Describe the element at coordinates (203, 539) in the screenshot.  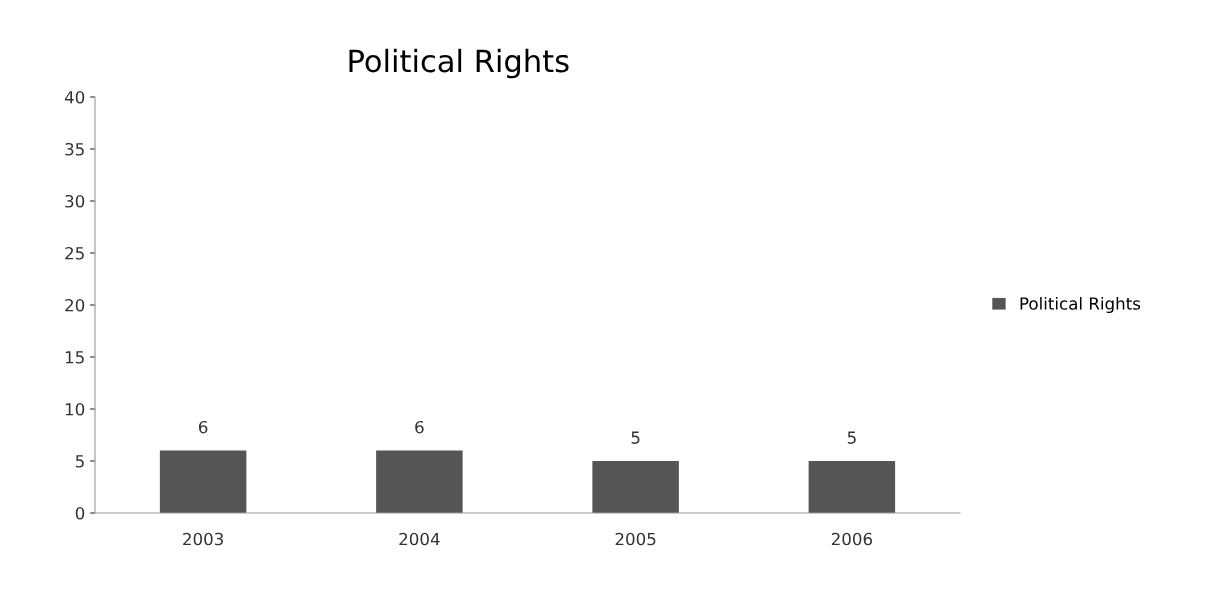
I see `x-tick-label: 2003` at that location.